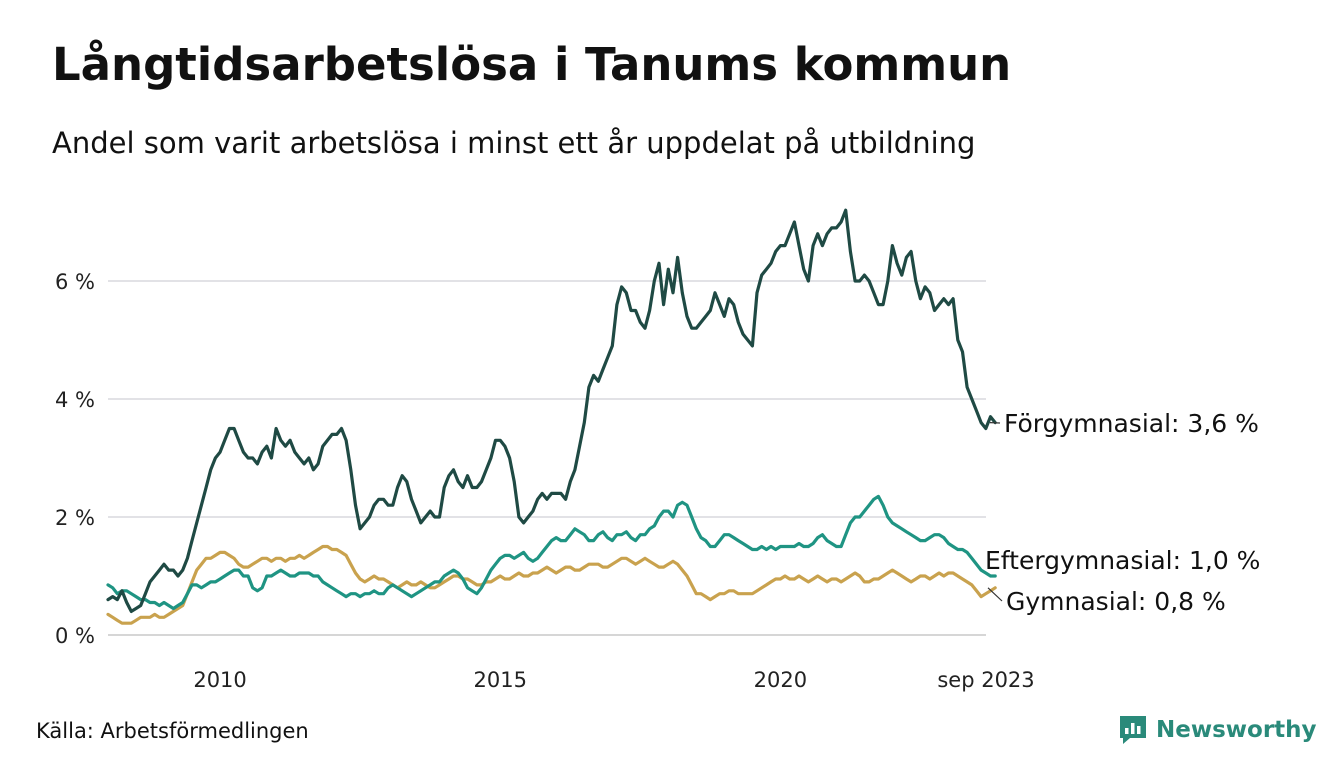 This screenshot has width=1340, height=780. Describe the element at coordinates (551, 584) in the screenshot. I see `series-line-gymnasial` at that location.